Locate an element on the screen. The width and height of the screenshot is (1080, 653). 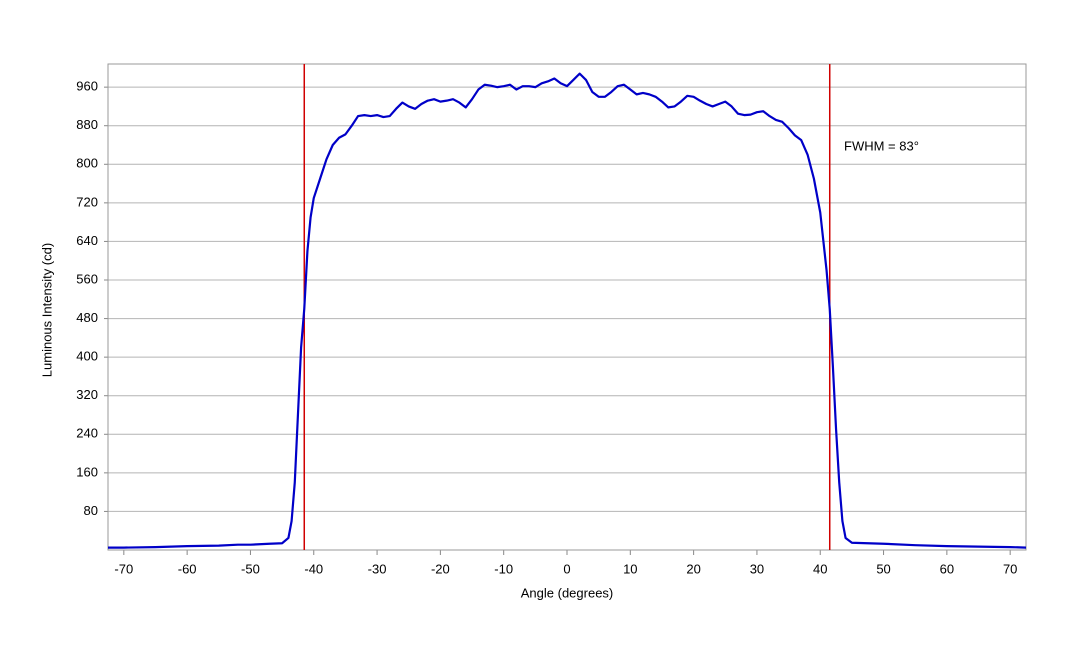
x-tick-label: 10 is located at coordinates (630, 568).